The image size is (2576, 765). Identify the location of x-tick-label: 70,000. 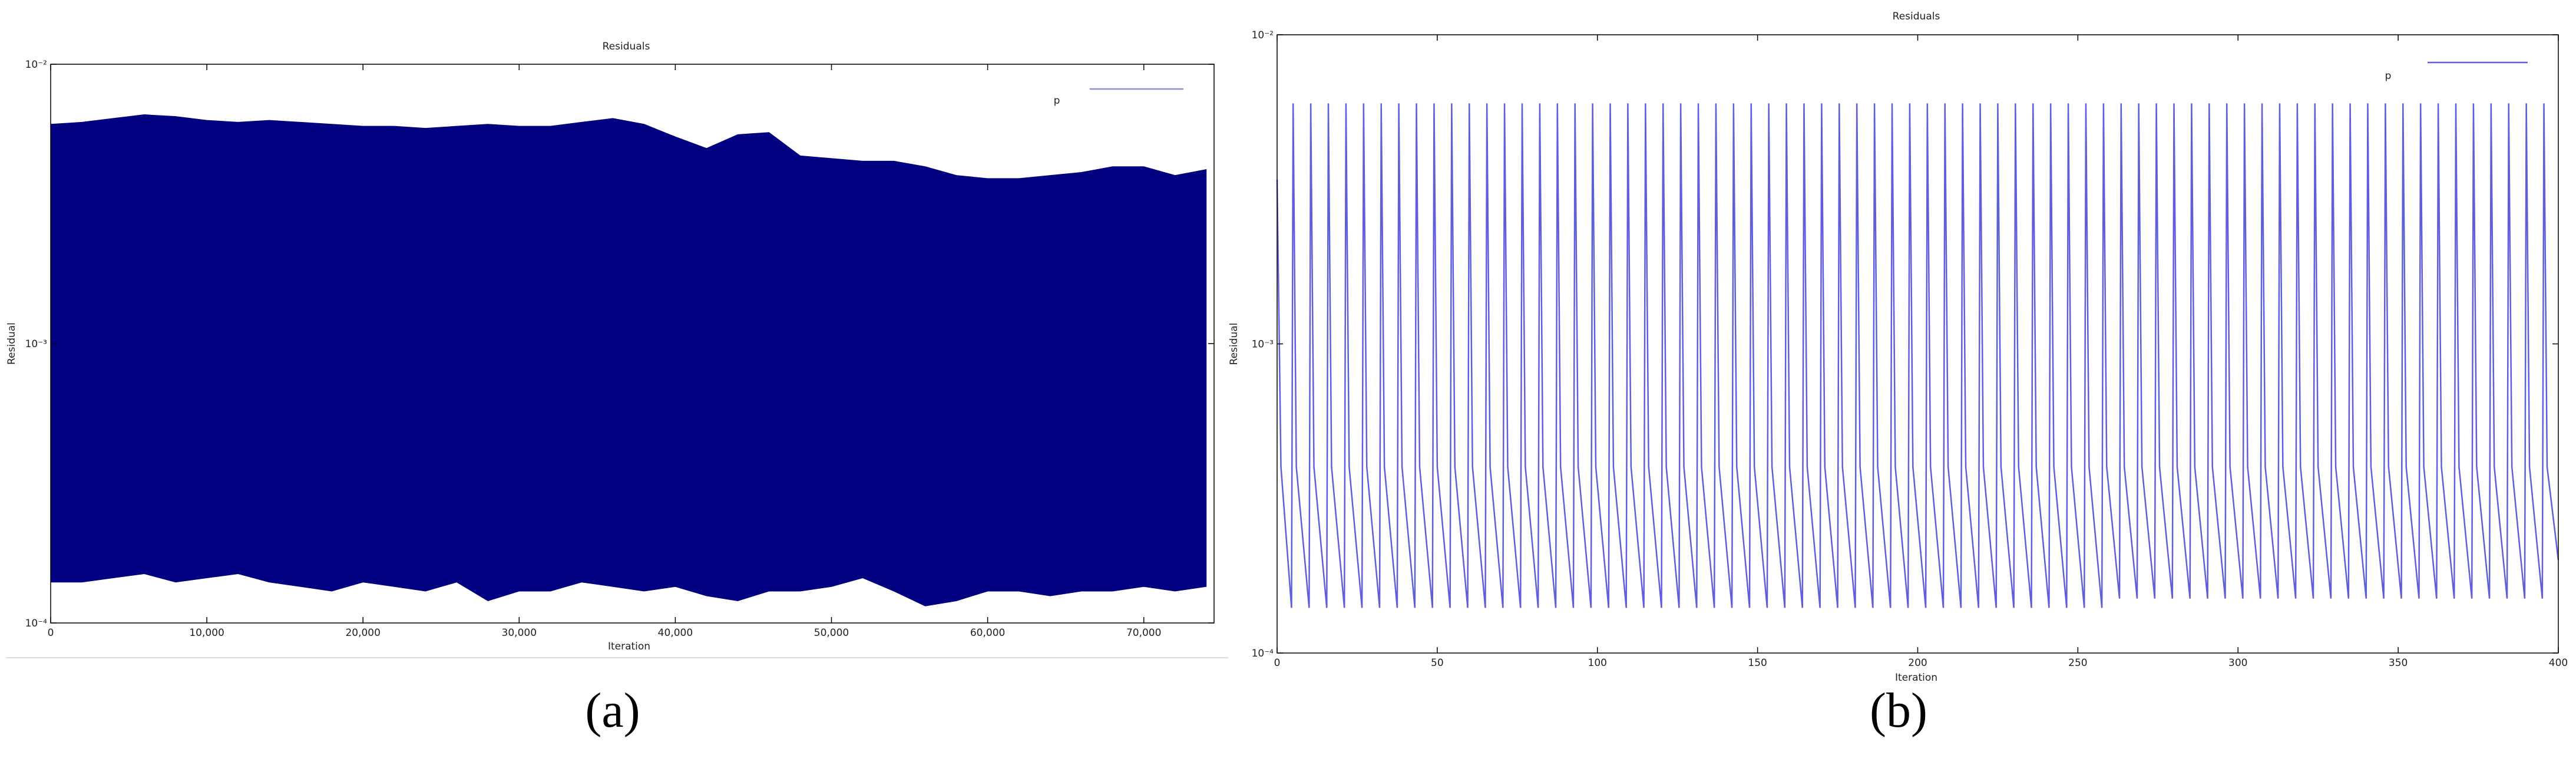
(1143, 633).